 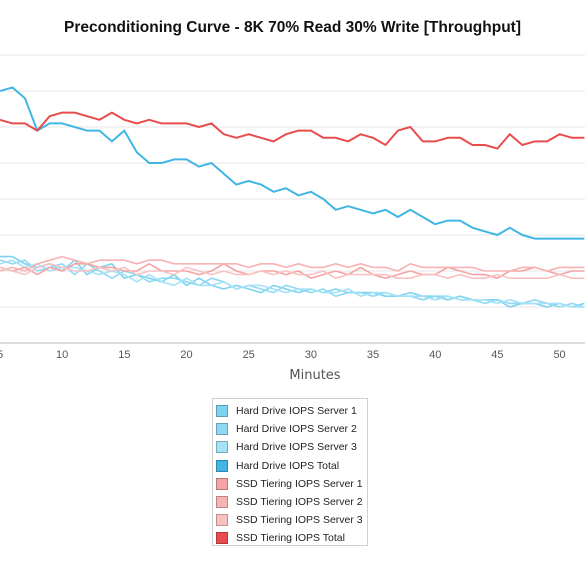 What do you see at coordinates (249, 355) in the screenshot?
I see `x-tick-label: 25` at bounding box center [249, 355].